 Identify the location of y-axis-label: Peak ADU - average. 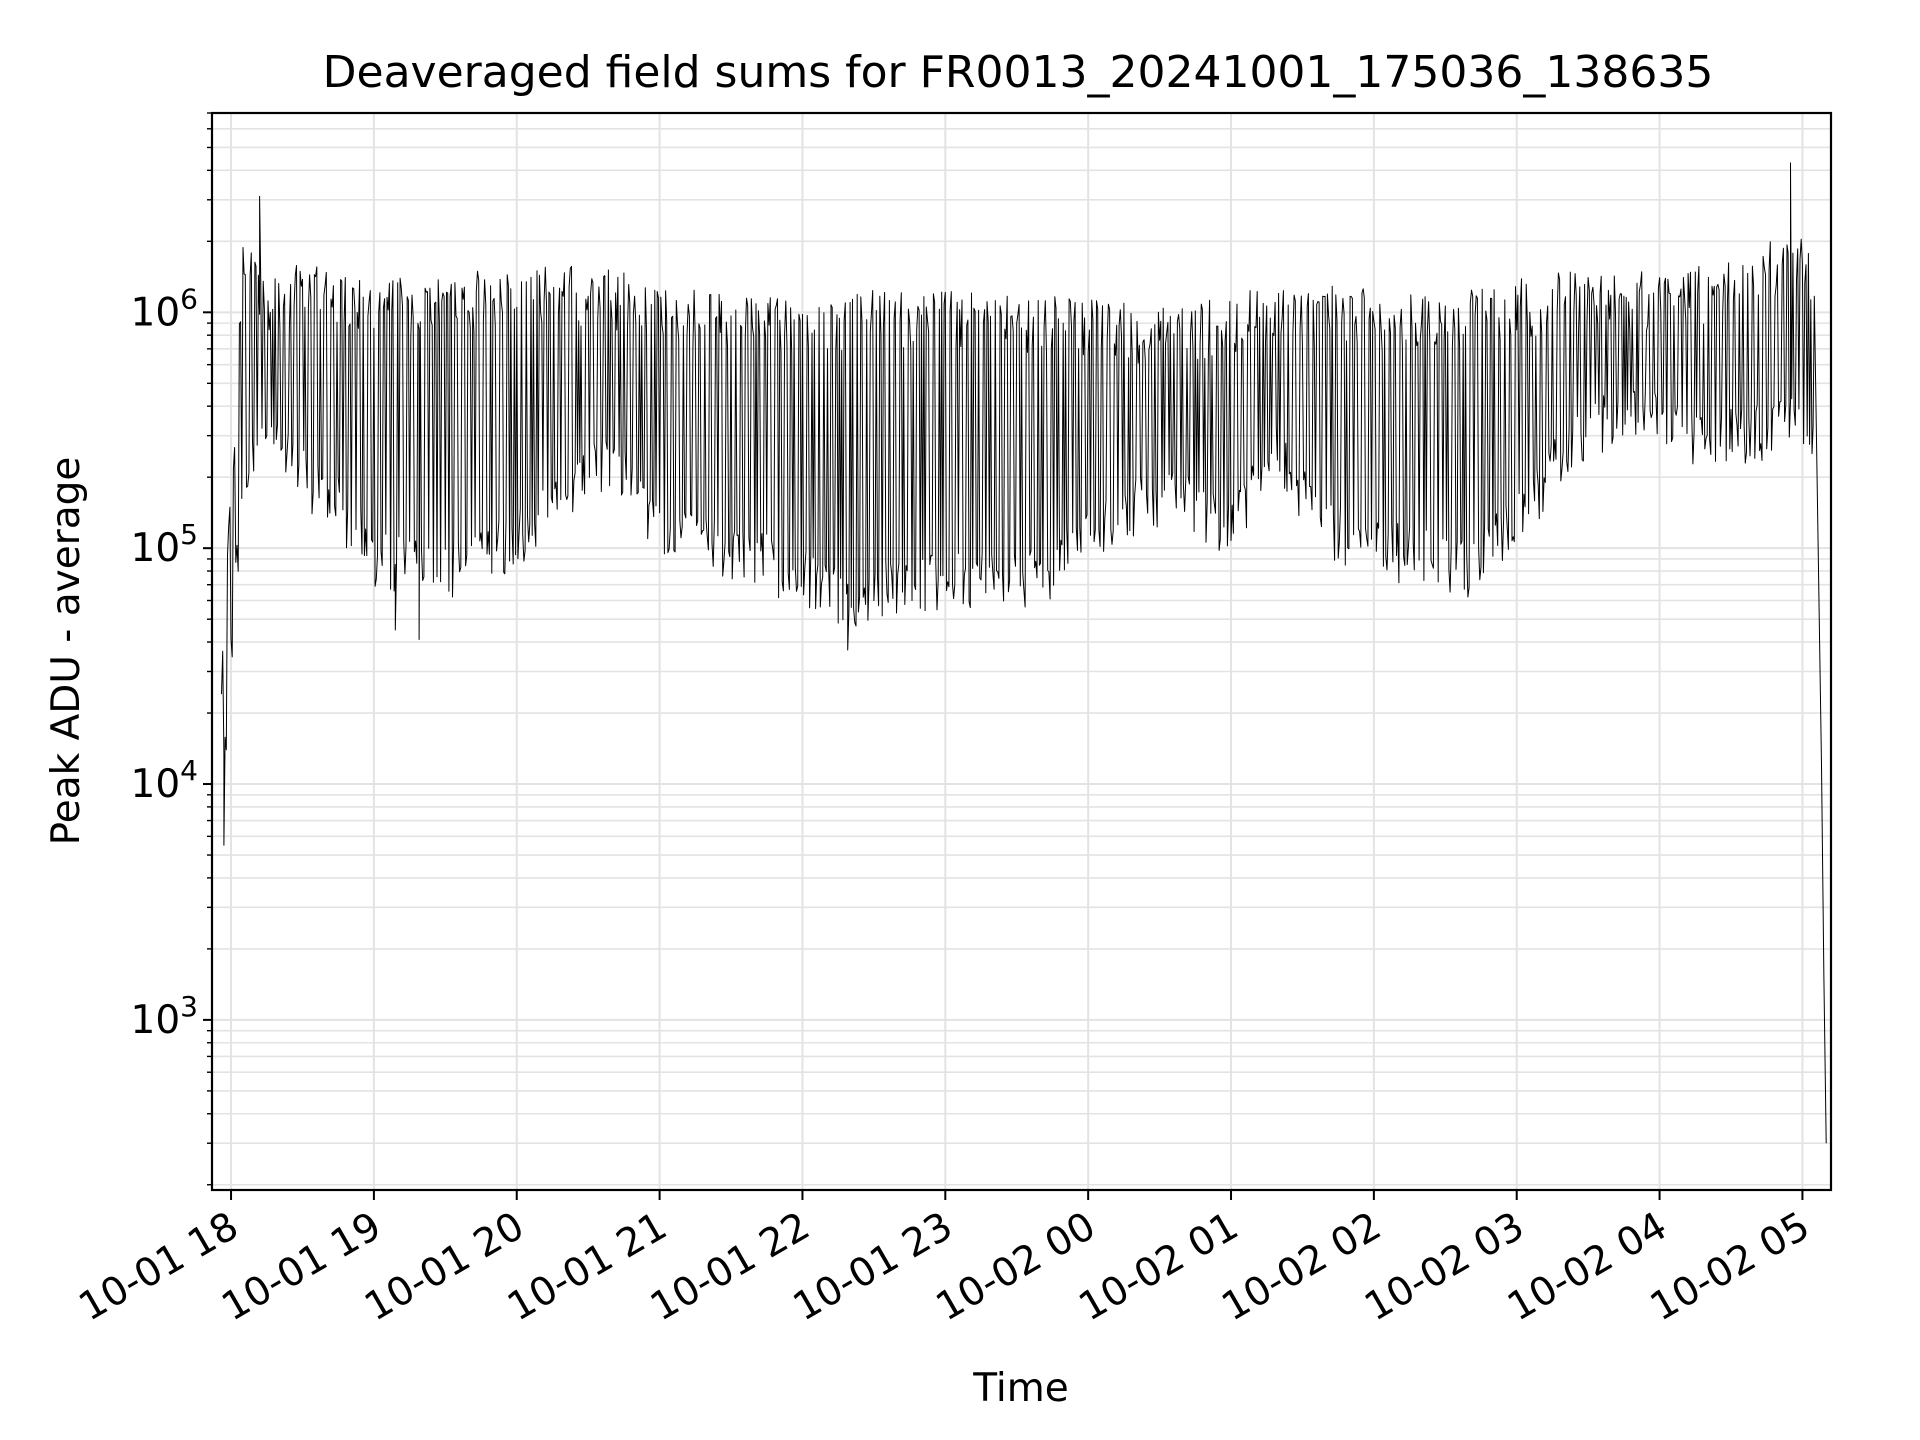
(66, 651).